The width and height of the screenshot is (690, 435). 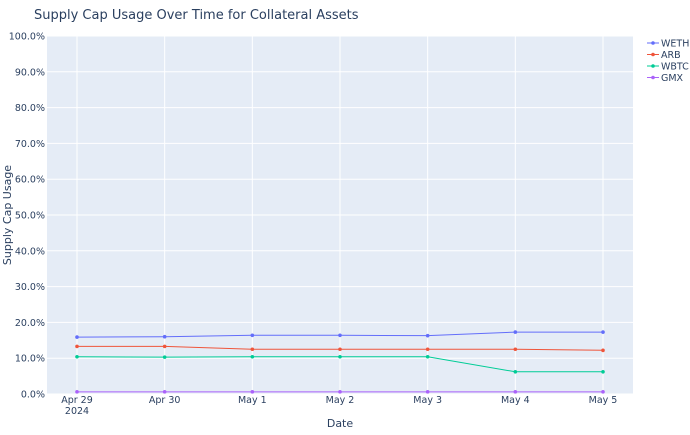 What do you see at coordinates (30, 180) in the screenshot?
I see `y-tick-label: 60.0%` at bounding box center [30, 180].